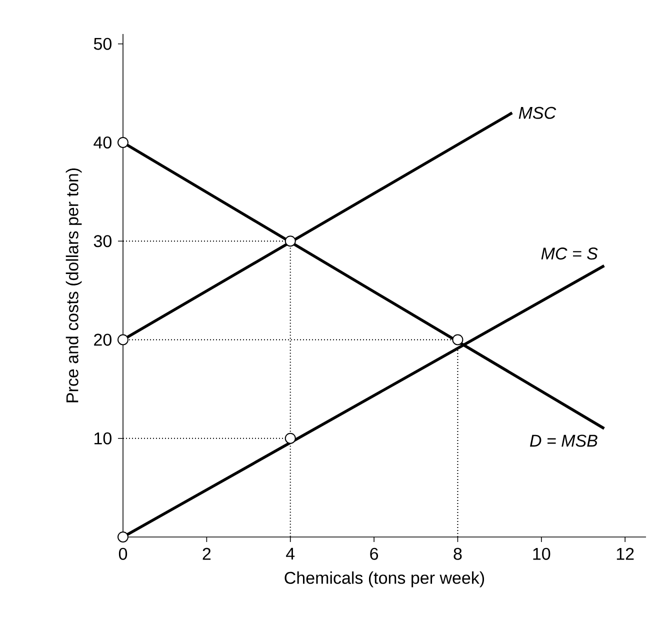  Describe the element at coordinates (206, 554) in the screenshot. I see `x-tick-label: 2` at that location.